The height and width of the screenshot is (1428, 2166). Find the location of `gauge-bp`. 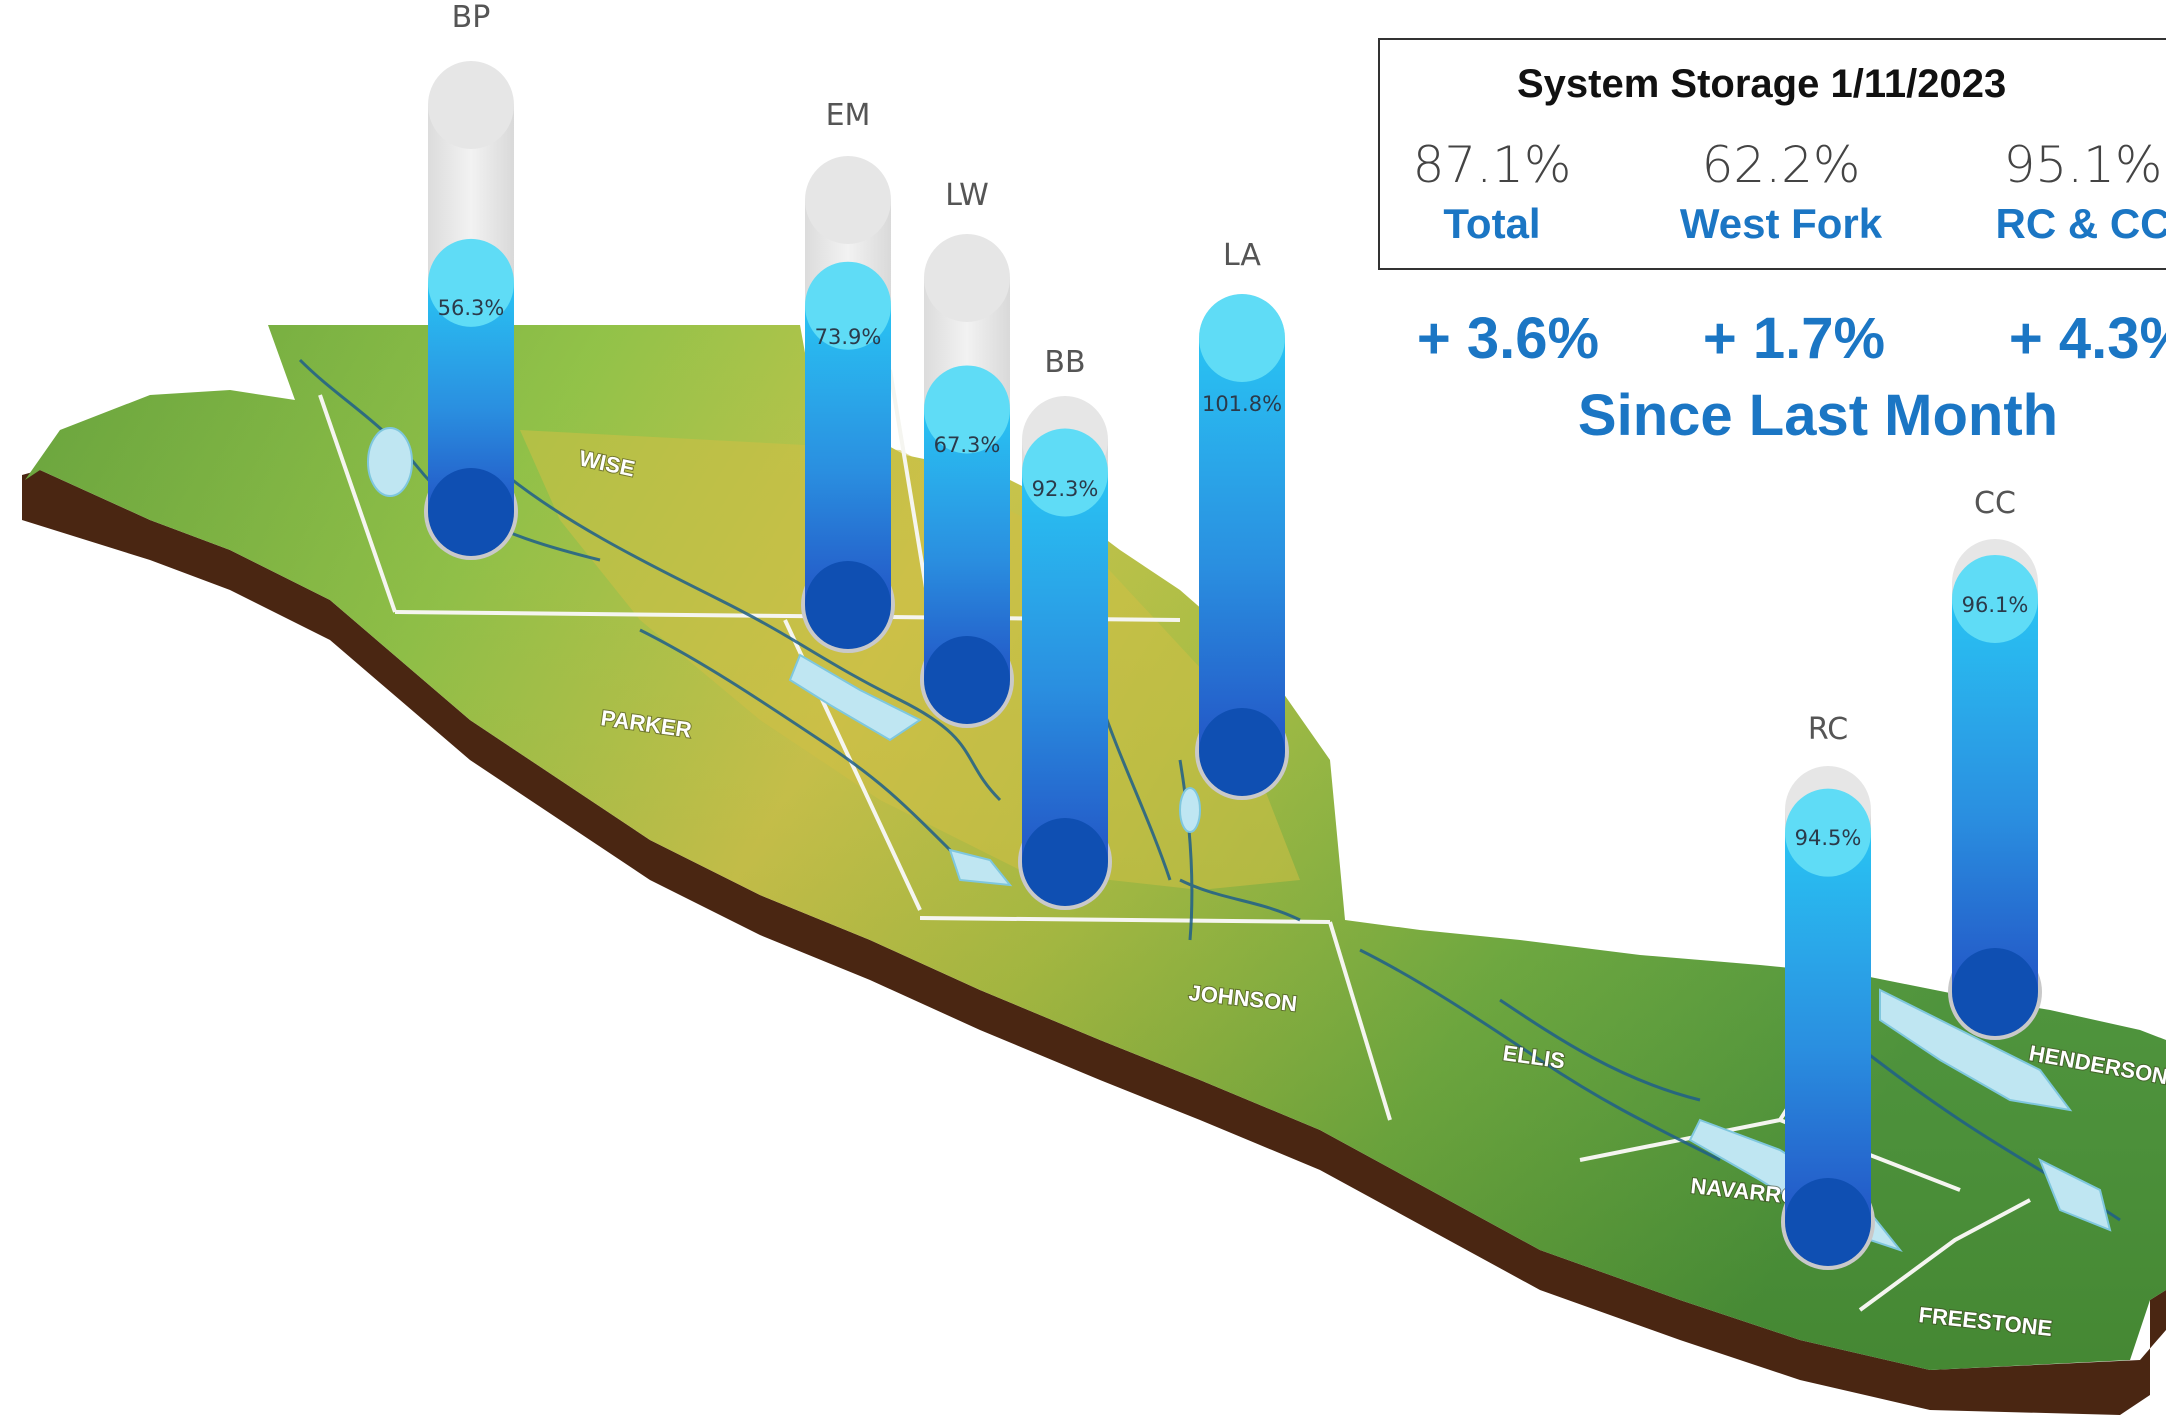

gauge-bp is located at coordinates (471, 310).